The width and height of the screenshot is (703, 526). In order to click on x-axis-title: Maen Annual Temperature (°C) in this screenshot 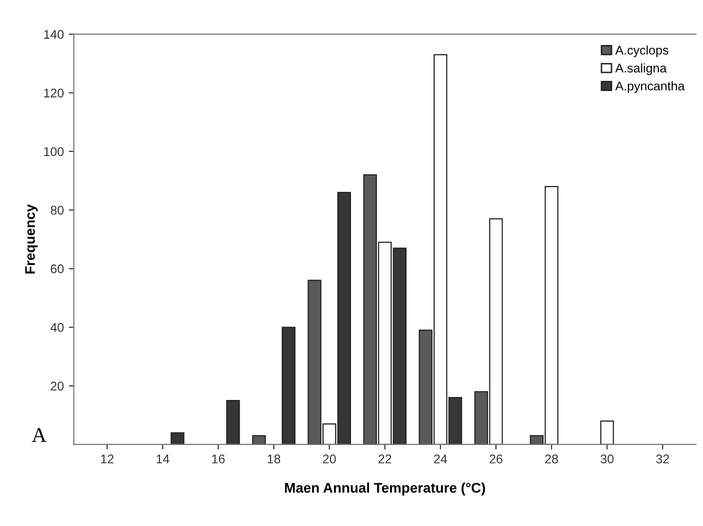, I will do `click(385, 489)`.